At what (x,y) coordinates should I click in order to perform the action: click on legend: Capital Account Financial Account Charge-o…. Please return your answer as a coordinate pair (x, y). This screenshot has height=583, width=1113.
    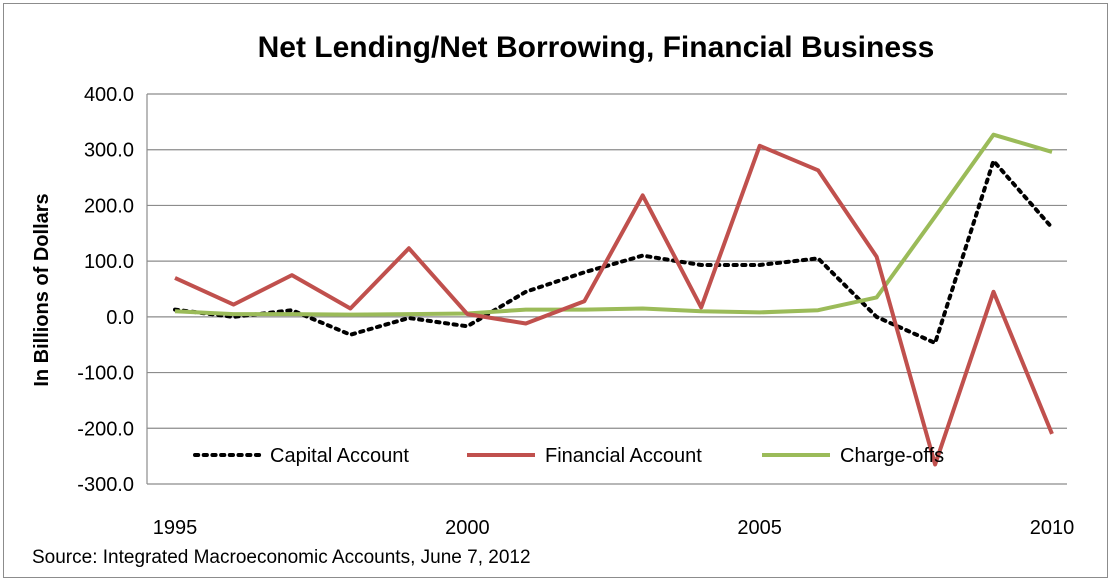
    Looking at the image, I should click on (568, 456).